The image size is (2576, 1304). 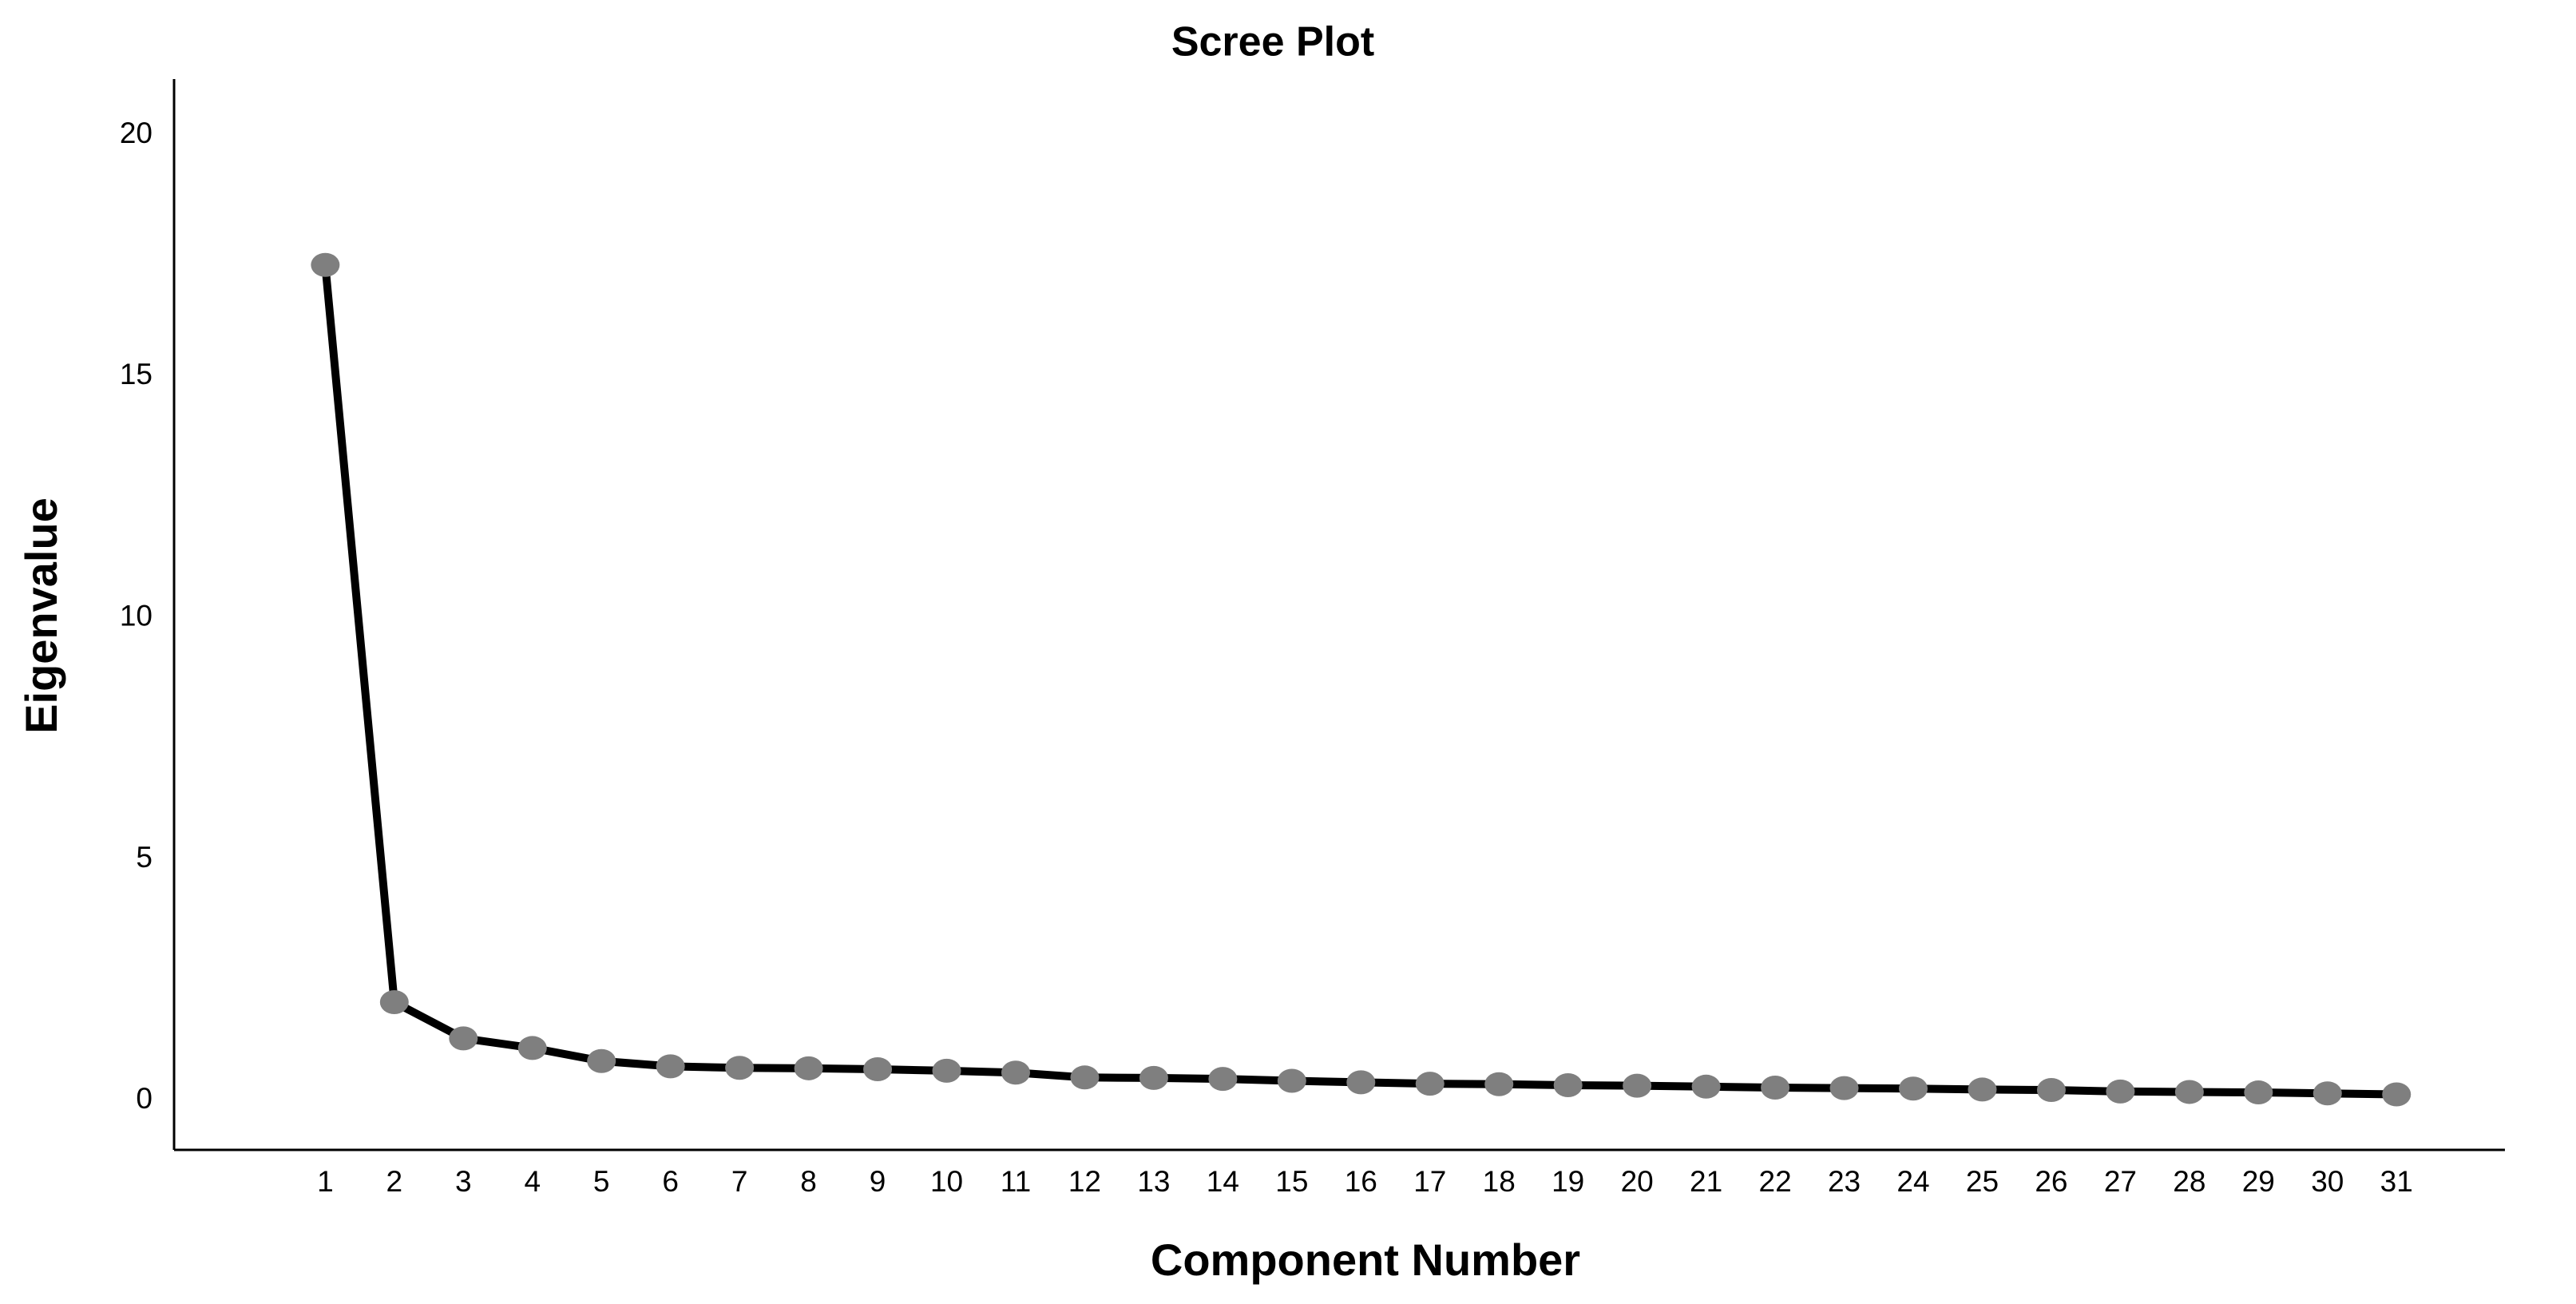 What do you see at coordinates (532, 1181) in the screenshot?
I see `x-tick-label: 4` at bounding box center [532, 1181].